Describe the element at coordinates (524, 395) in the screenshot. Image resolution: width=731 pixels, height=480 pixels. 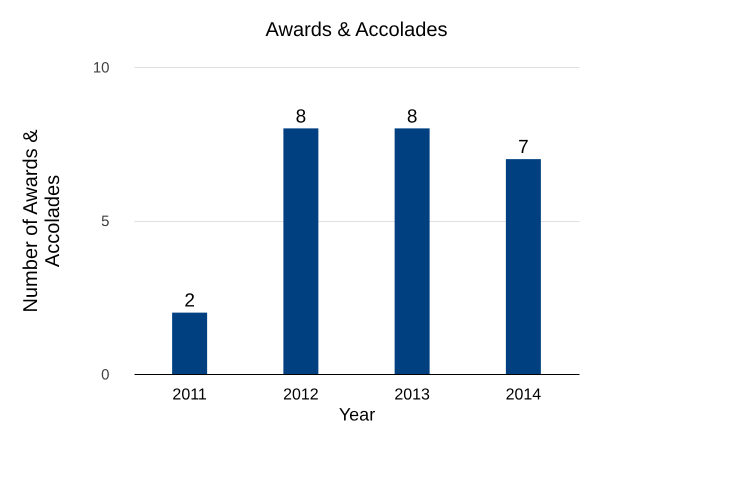
I see `x-tick-label: 2014` at that location.